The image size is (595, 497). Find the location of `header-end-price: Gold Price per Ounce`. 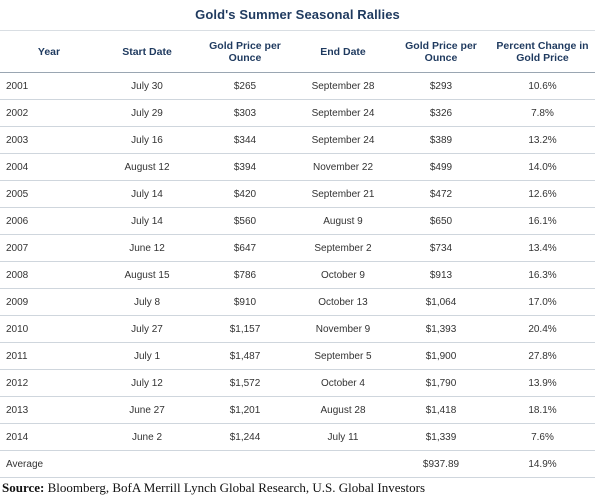

header-end-price: Gold Price per Ounce is located at coordinates (441, 51).